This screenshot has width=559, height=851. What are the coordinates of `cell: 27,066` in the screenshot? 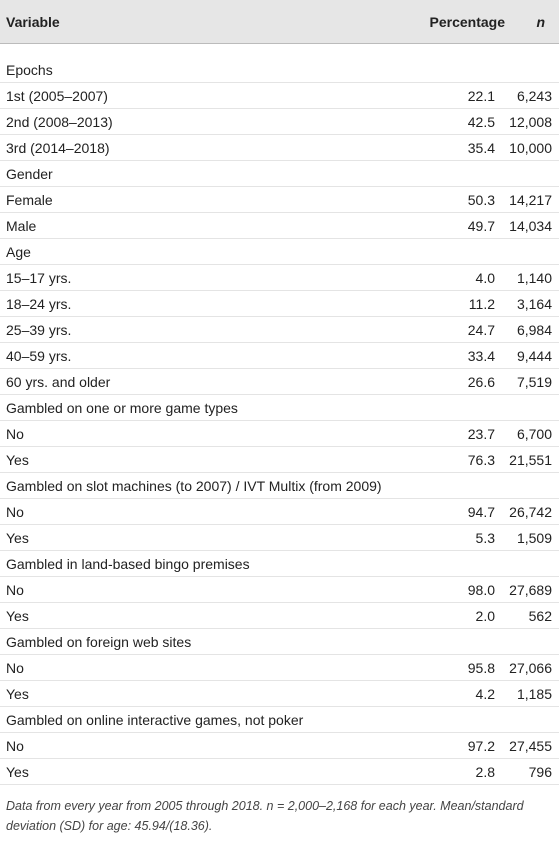 It's located at (530, 668).